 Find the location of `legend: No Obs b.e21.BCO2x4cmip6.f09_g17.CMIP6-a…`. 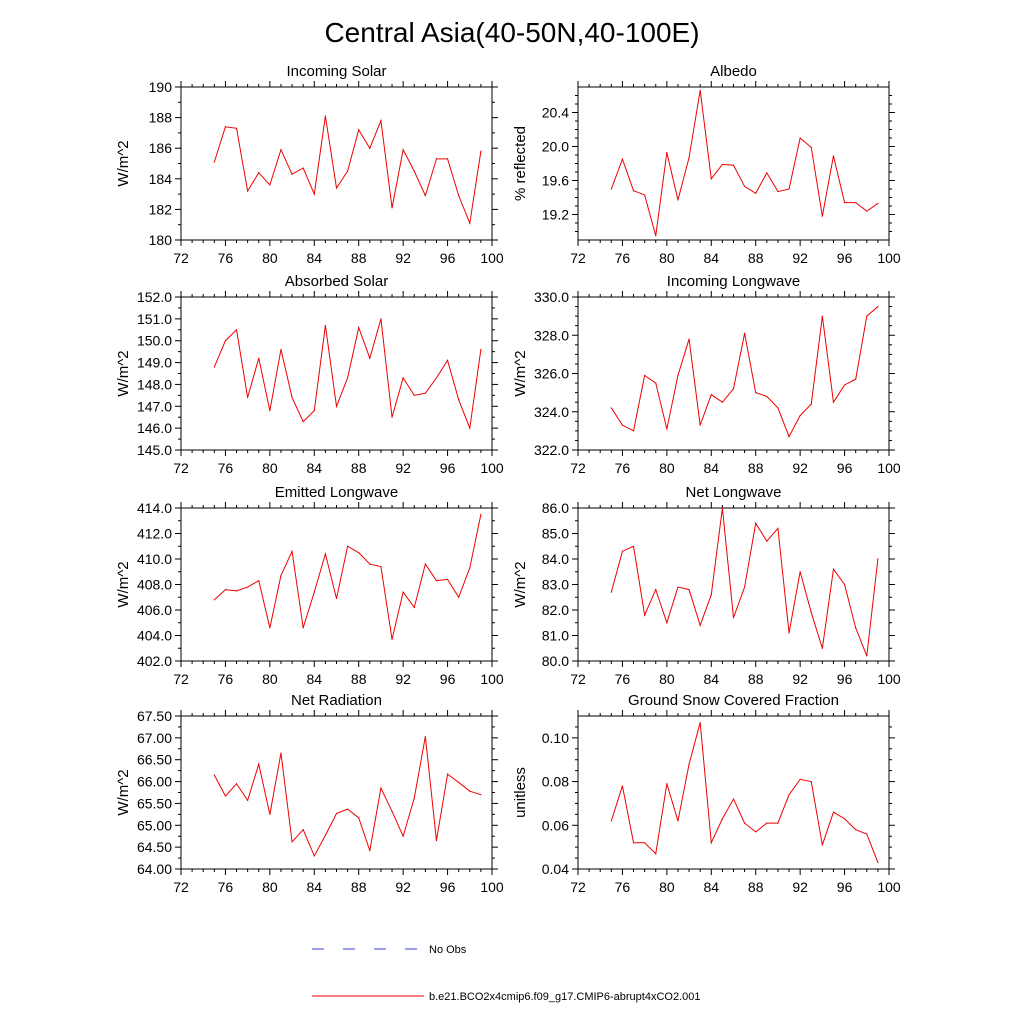

legend: No Obs b.e21.BCO2x4cmip6.f09_g17.CMIP6-a… is located at coordinates (506, 973).